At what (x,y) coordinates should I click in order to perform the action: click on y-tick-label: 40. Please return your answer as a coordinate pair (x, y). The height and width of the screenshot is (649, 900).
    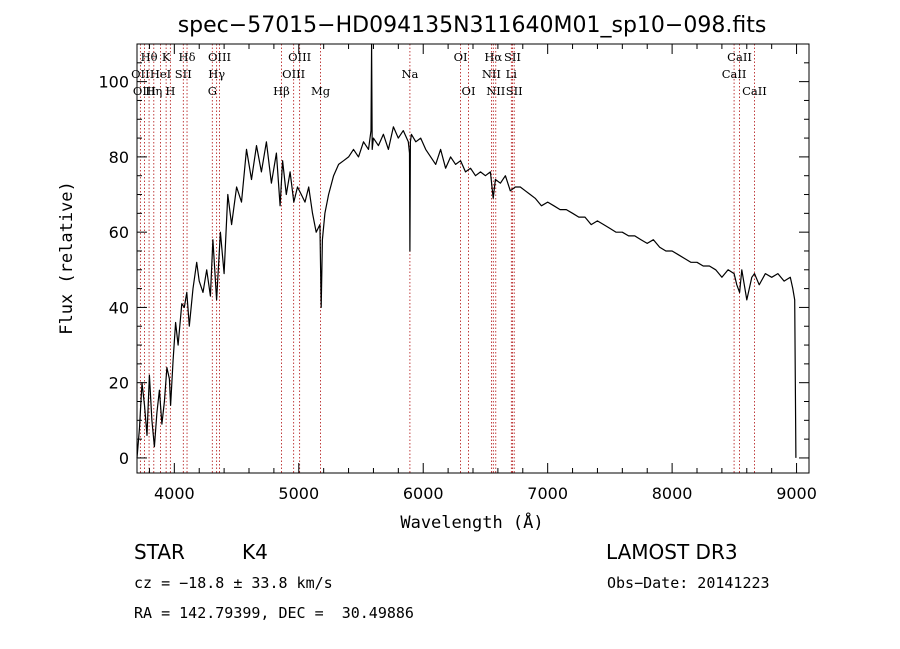
    Looking at the image, I should click on (119, 307).